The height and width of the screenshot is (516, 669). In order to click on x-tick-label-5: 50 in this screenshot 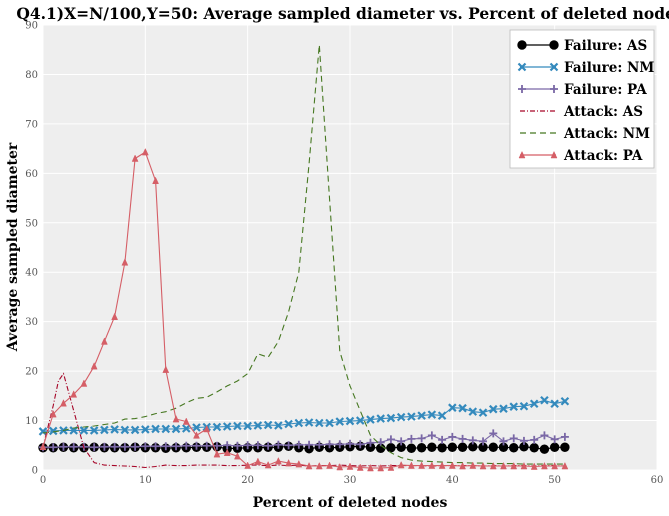, I will do `click(554, 480)`.